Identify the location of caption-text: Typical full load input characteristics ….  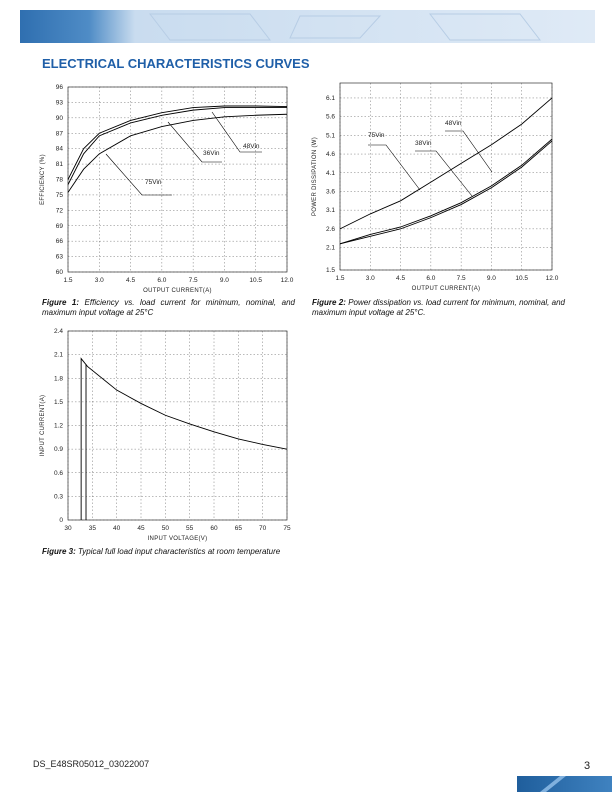
(179, 551).